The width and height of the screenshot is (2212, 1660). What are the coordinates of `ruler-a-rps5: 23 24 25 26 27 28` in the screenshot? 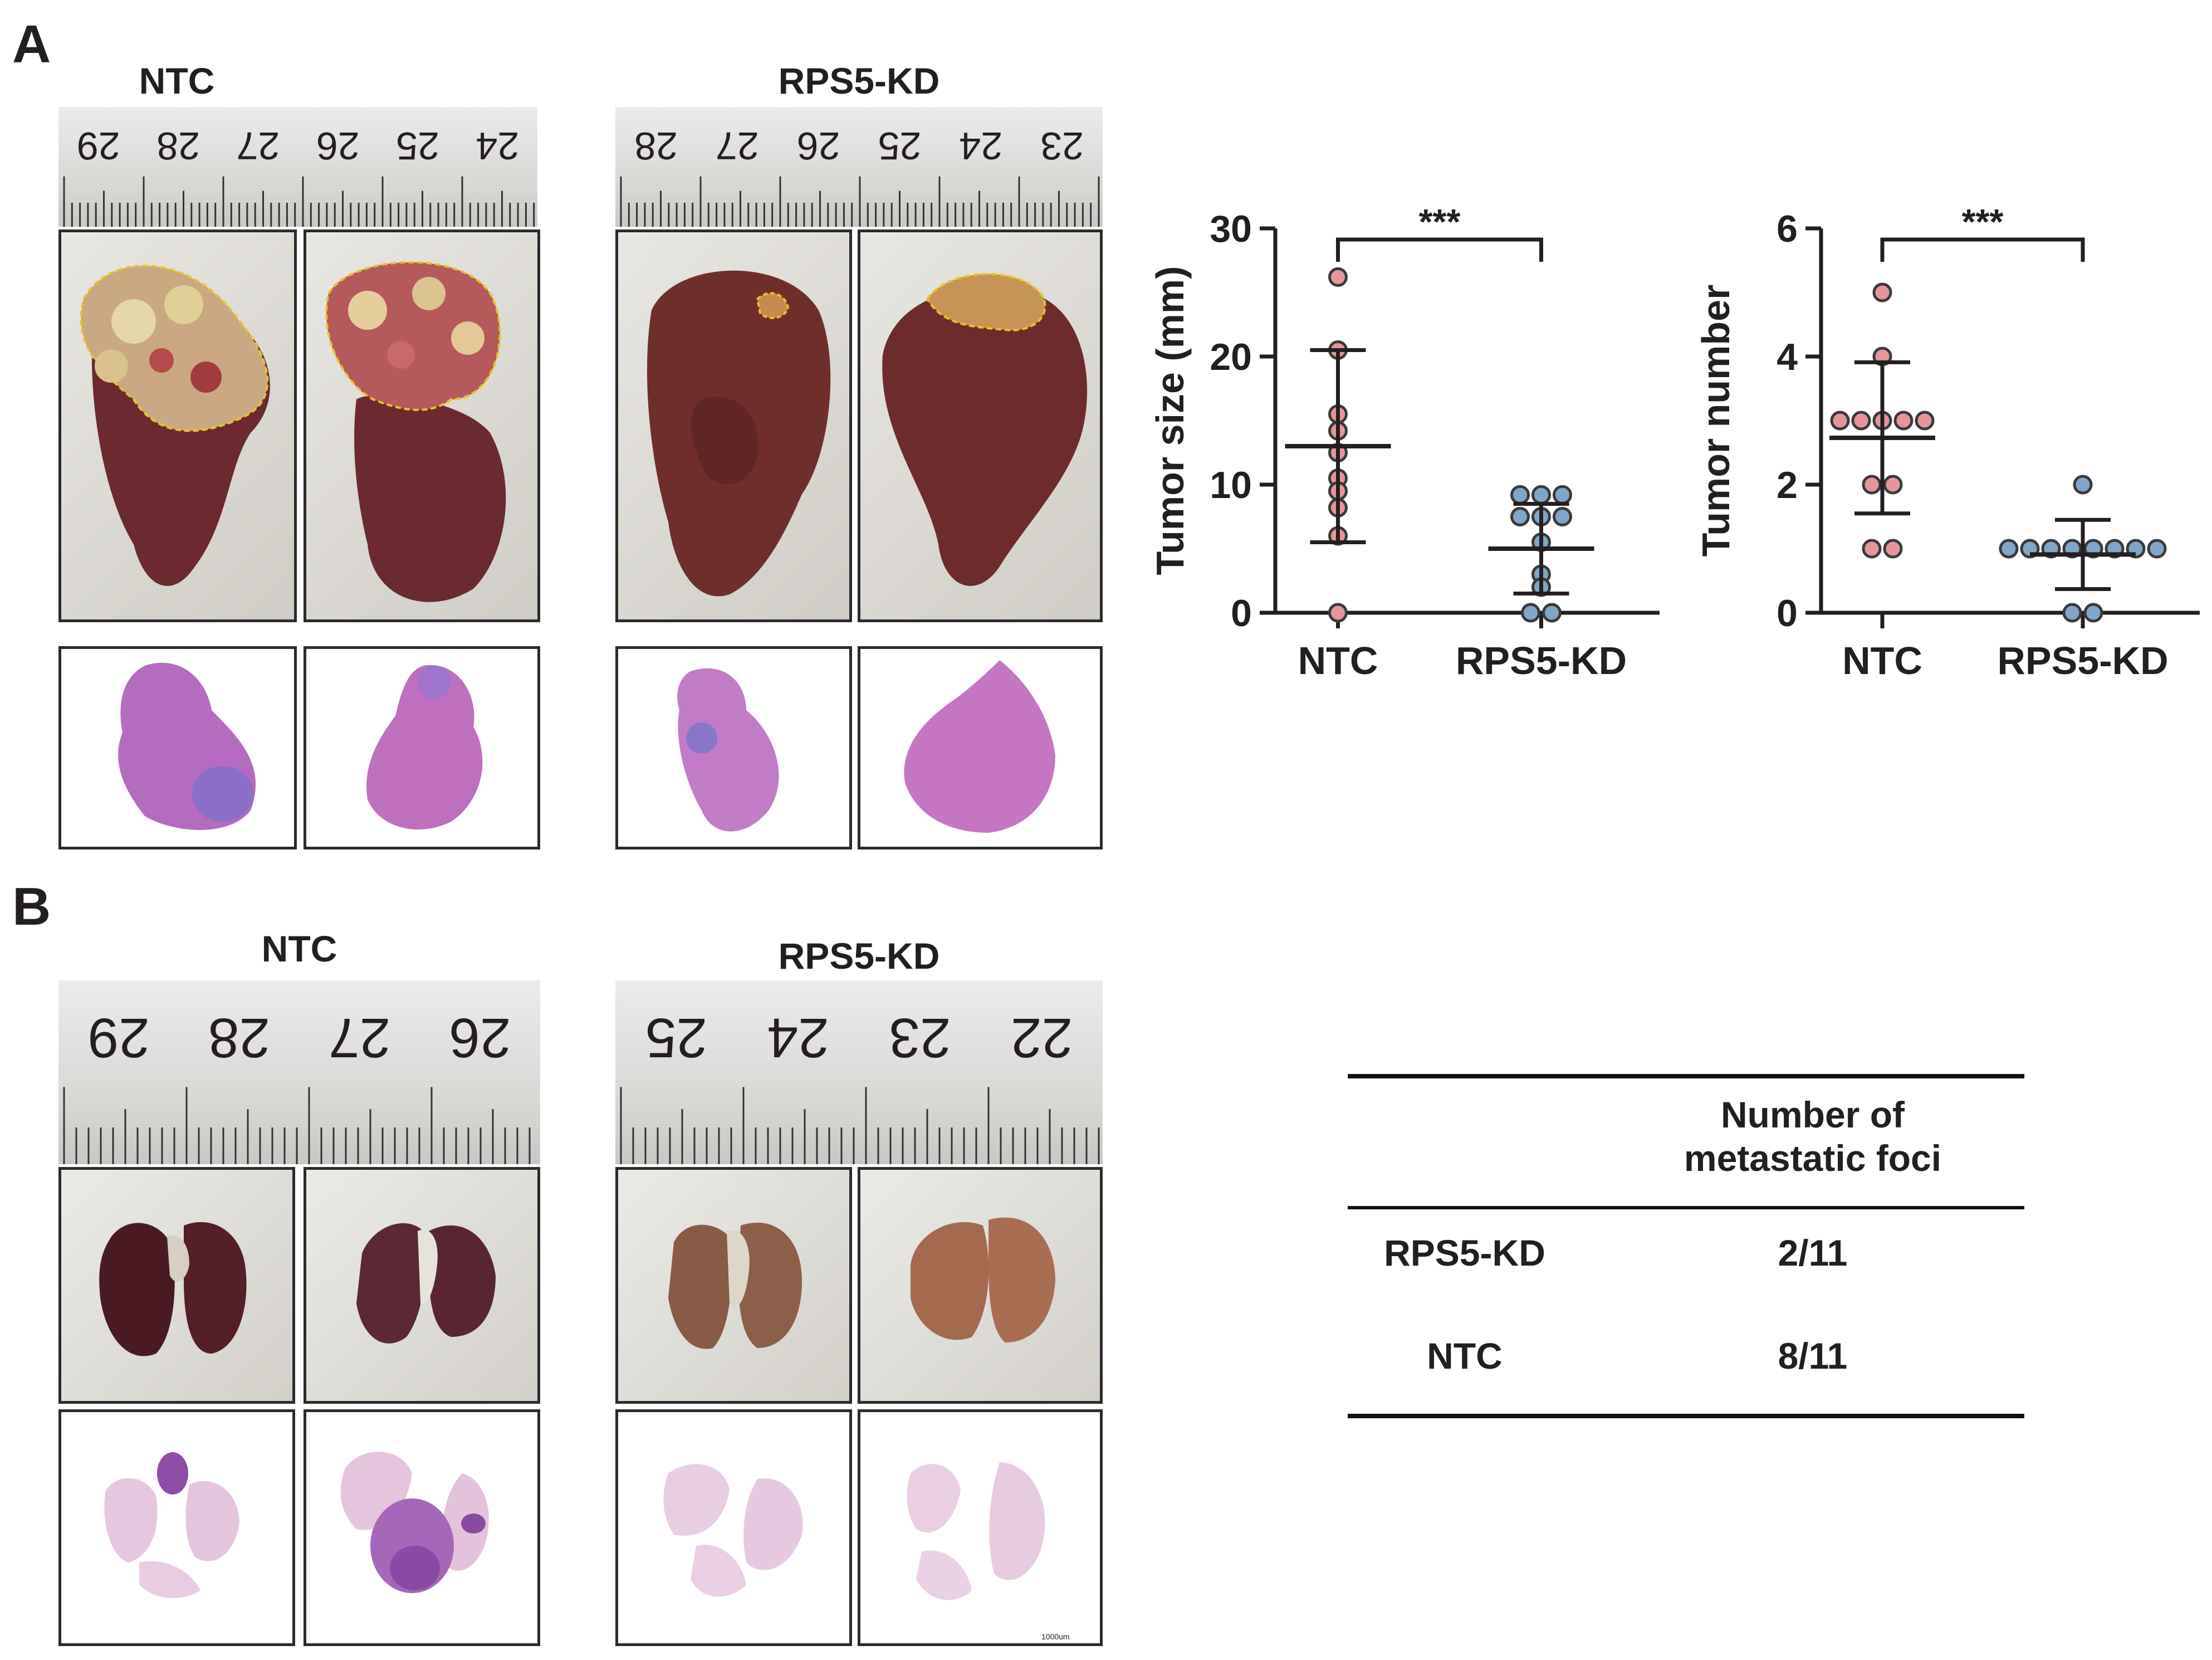 It's located at (859, 167).